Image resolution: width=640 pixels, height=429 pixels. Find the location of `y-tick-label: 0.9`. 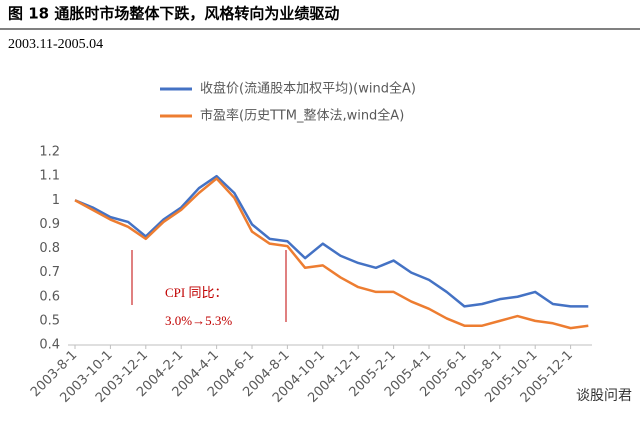

y-tick-label: 0.9 is located at coordinates (49, 224).